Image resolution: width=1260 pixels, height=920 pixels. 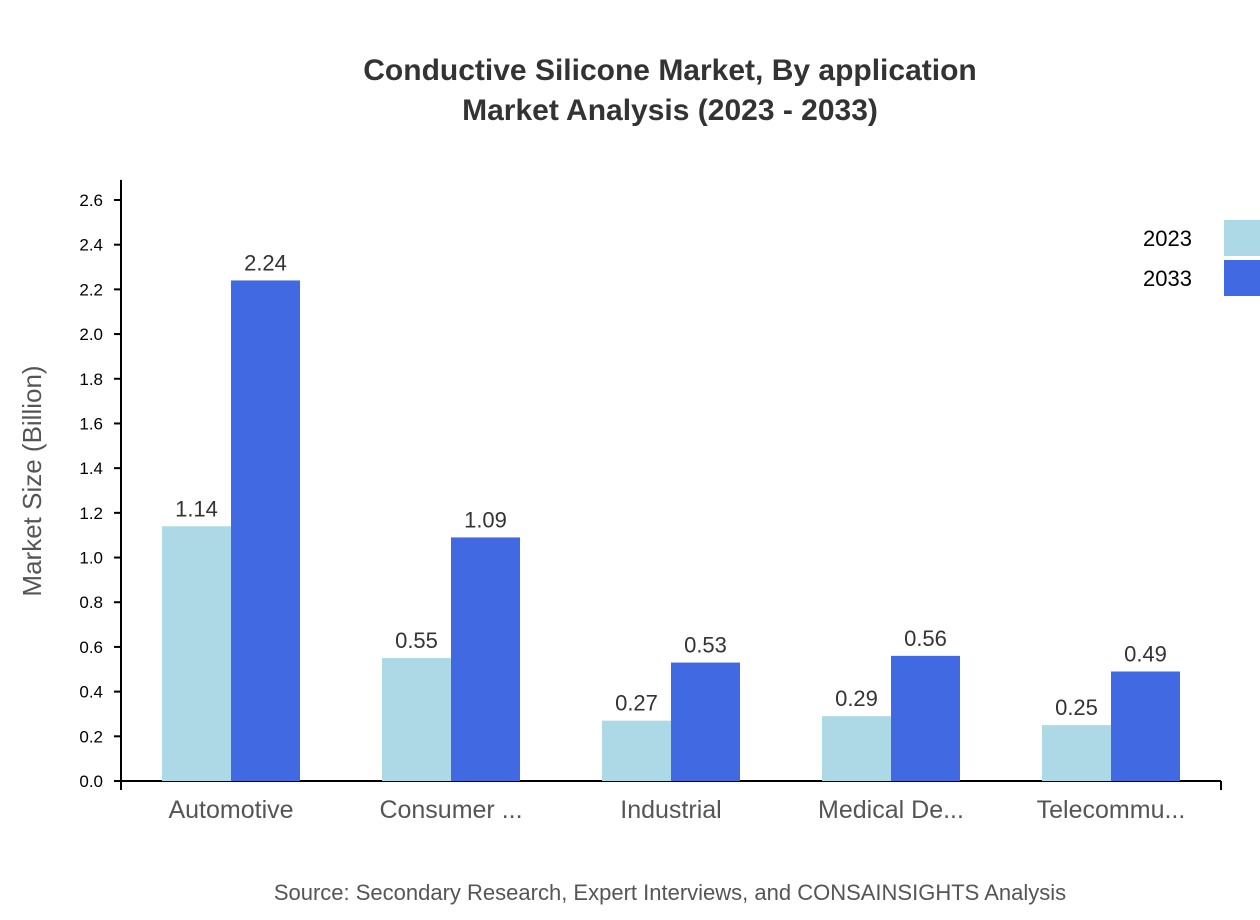 What do you see at coordinates (91, 245) in the screenshot?
I see `y-tick-label: 2.4` at bounding box center [91, 245].